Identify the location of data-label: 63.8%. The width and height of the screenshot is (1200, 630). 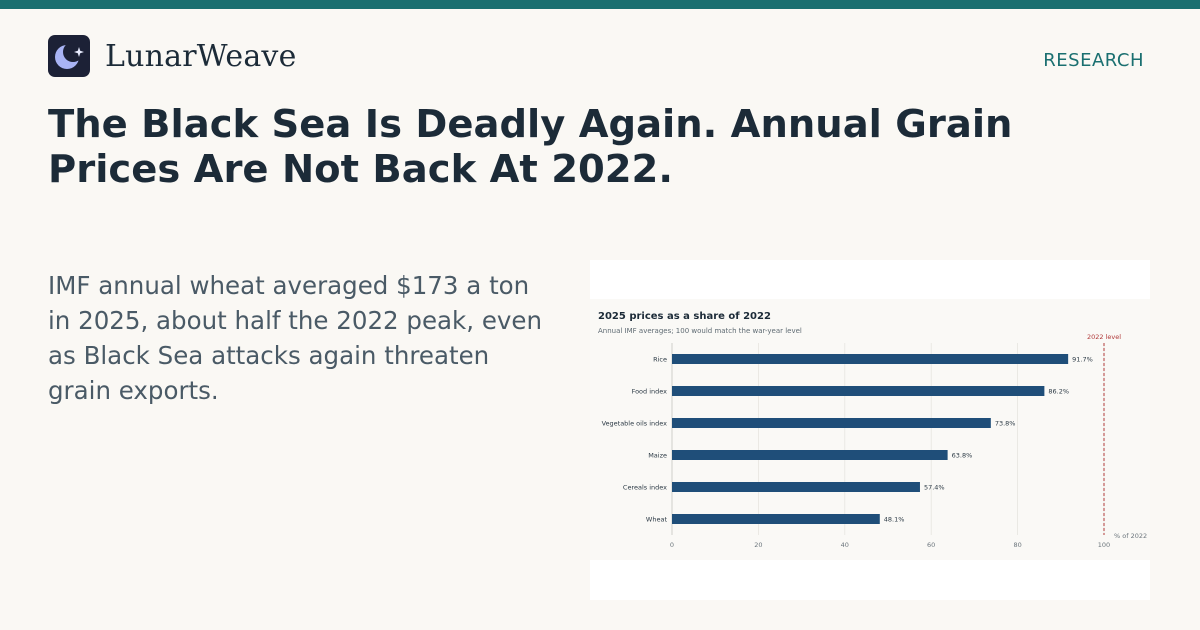
(962, 456).